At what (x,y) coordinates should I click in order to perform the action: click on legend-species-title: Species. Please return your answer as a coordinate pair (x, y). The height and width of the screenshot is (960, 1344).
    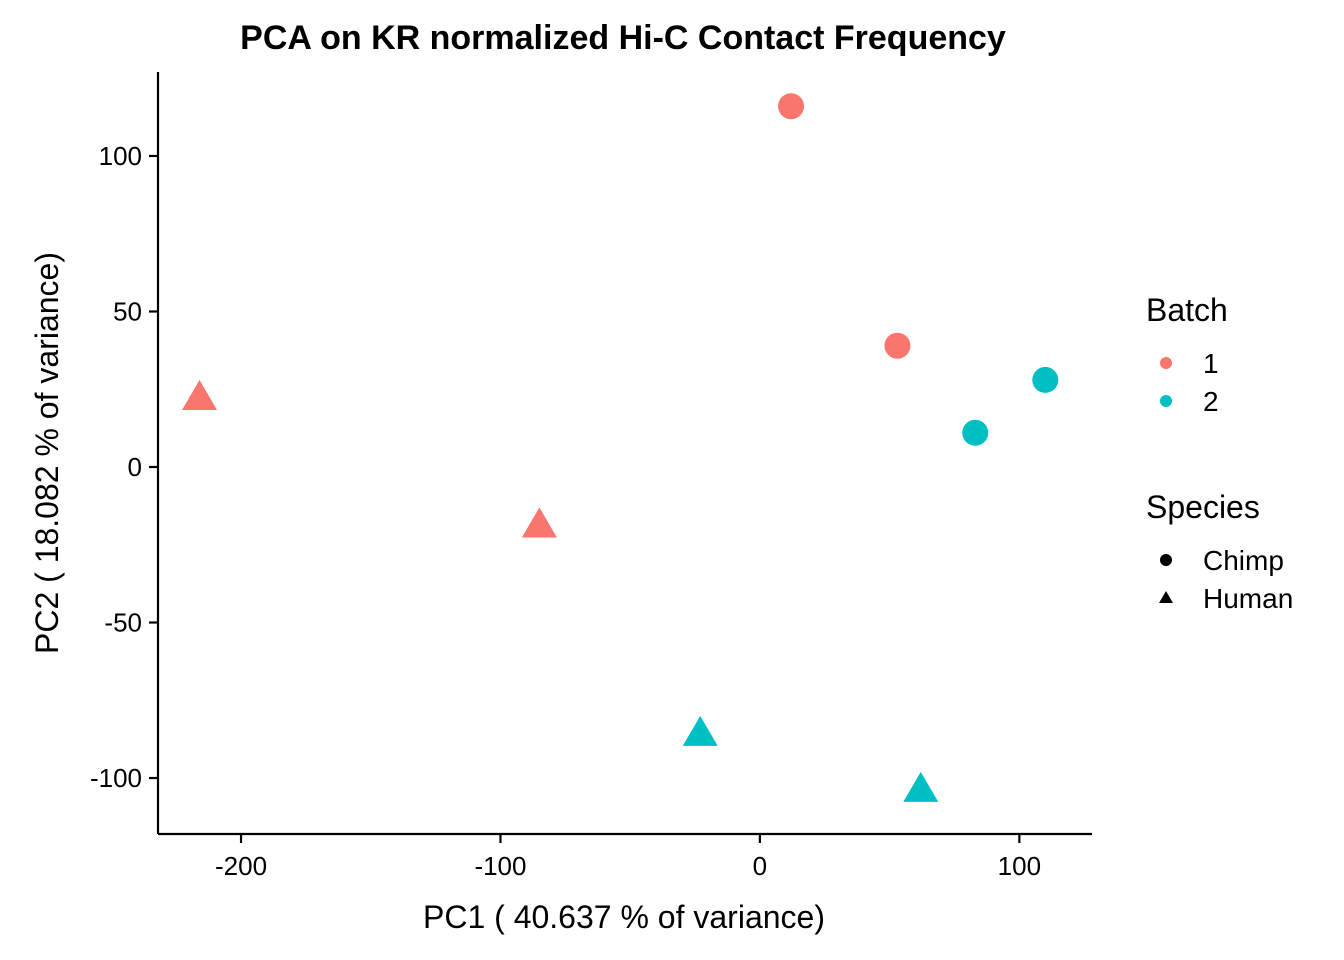
    Looking at the image, I should click on (1203, 507).